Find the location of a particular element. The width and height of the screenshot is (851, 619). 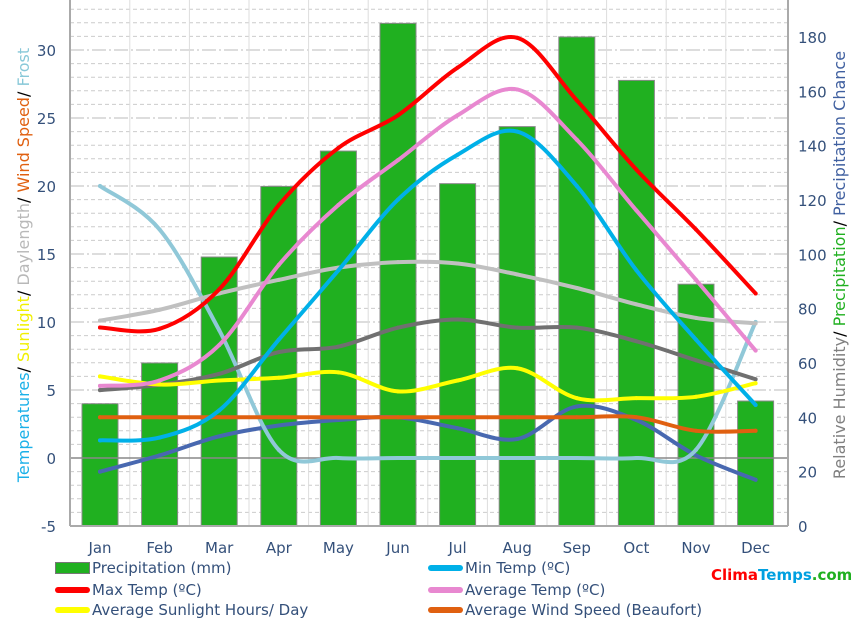

left-tick-label: 30 is located at coordinates (46, 51).